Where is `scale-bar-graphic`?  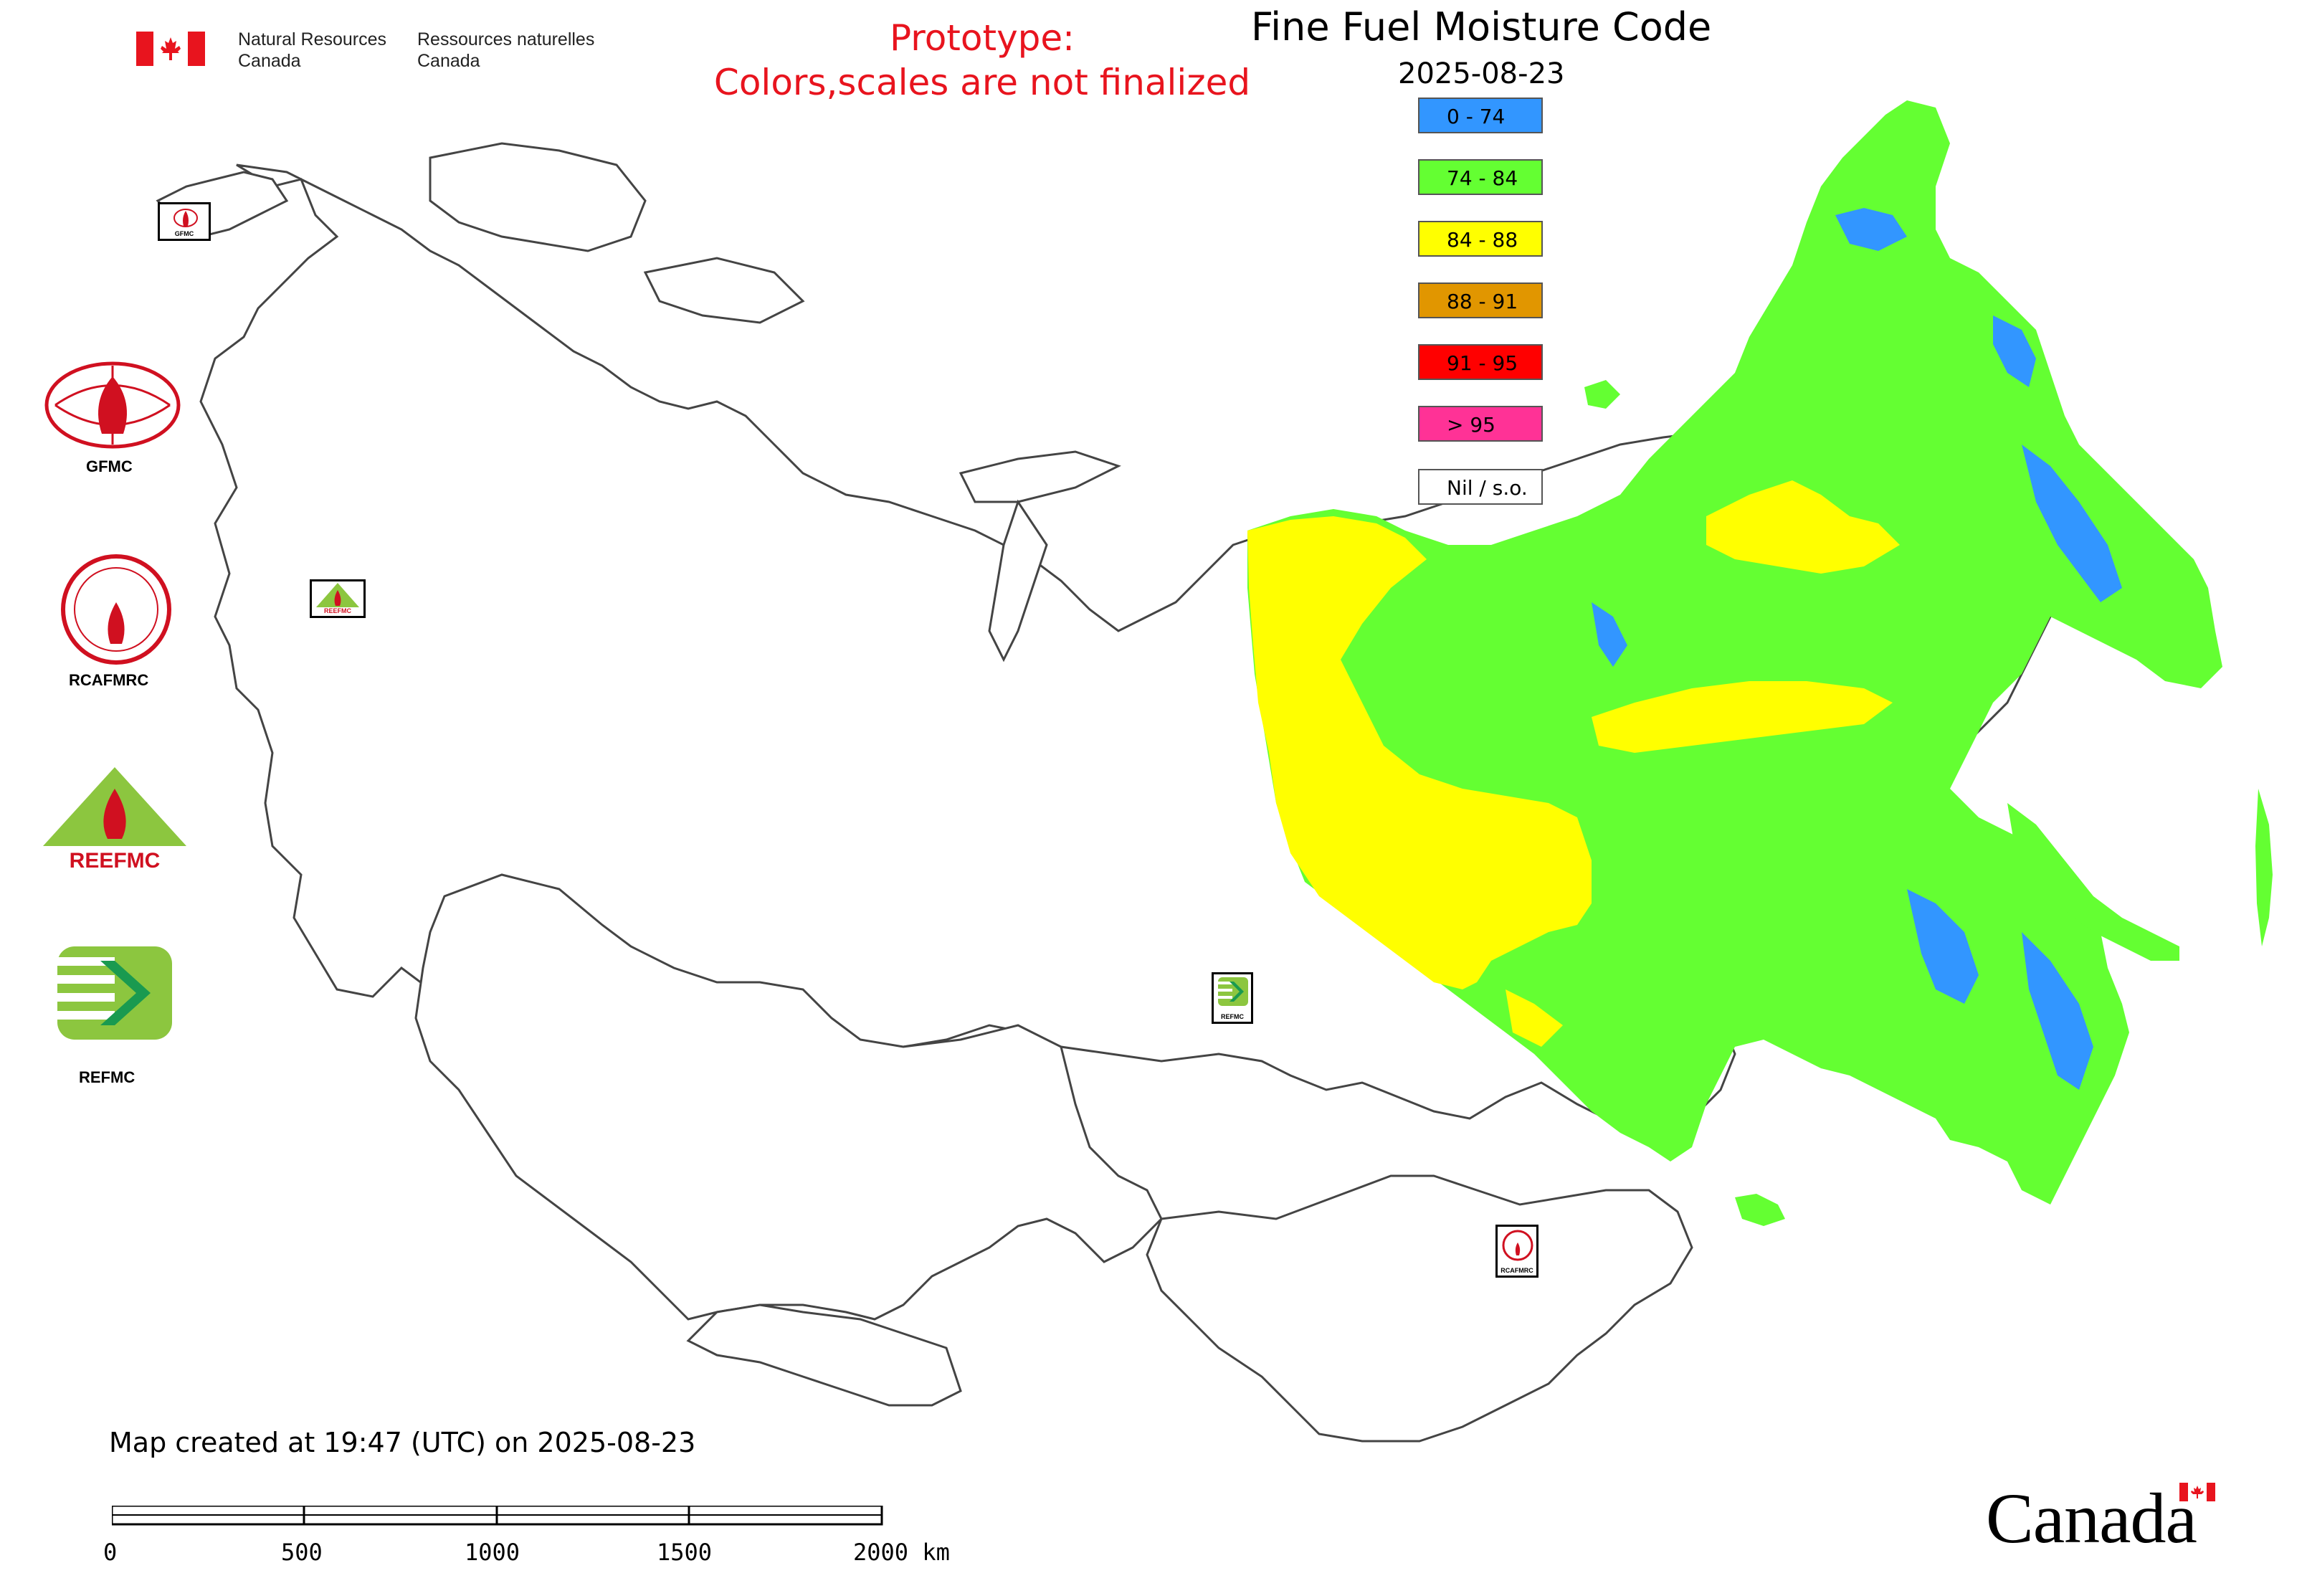
scale-bar-graphic is located at coordinates (497, 1515).